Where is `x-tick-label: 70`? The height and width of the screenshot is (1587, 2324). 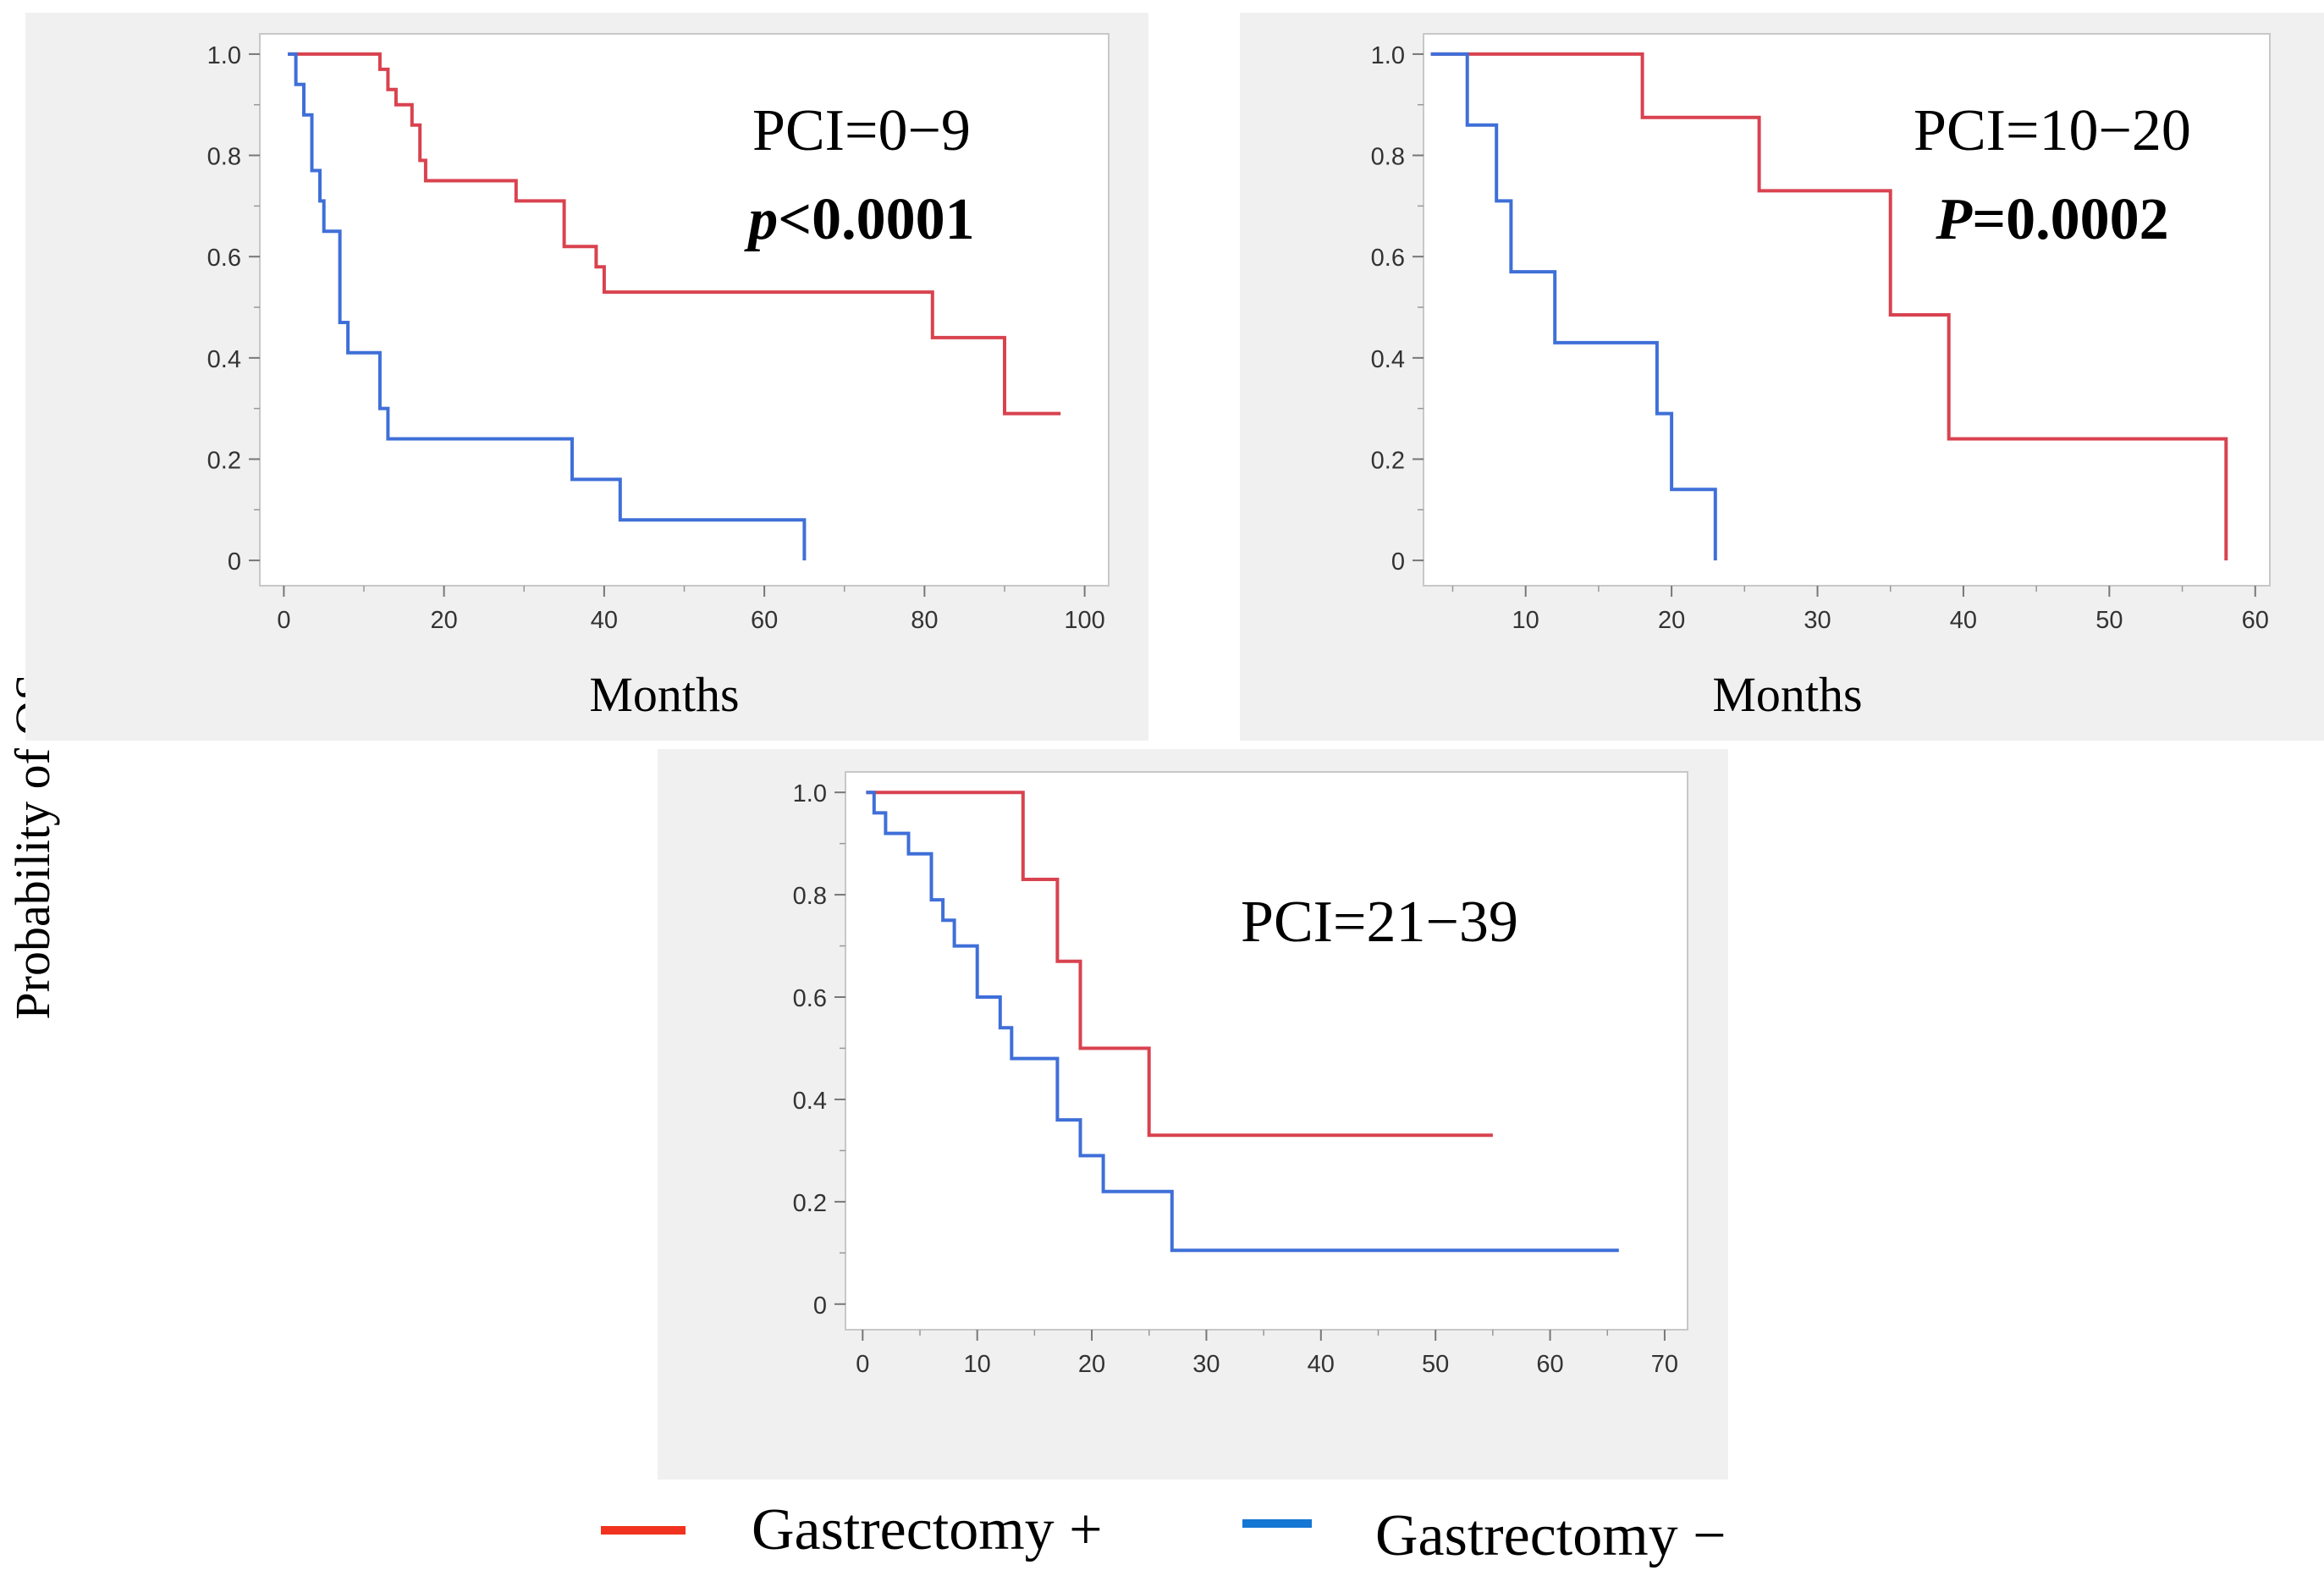 x-tick-label: 70 is located at coordinates (1664, 1364).